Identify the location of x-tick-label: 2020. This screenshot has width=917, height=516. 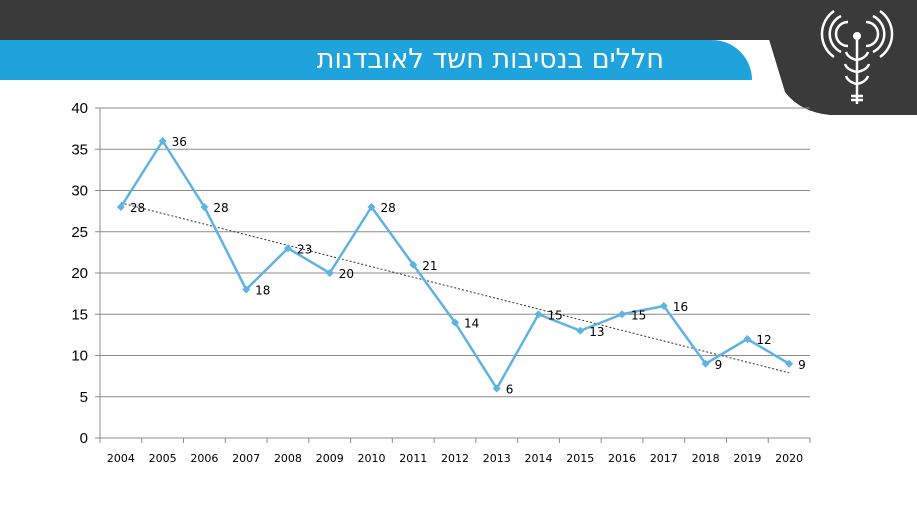
(789, 458).